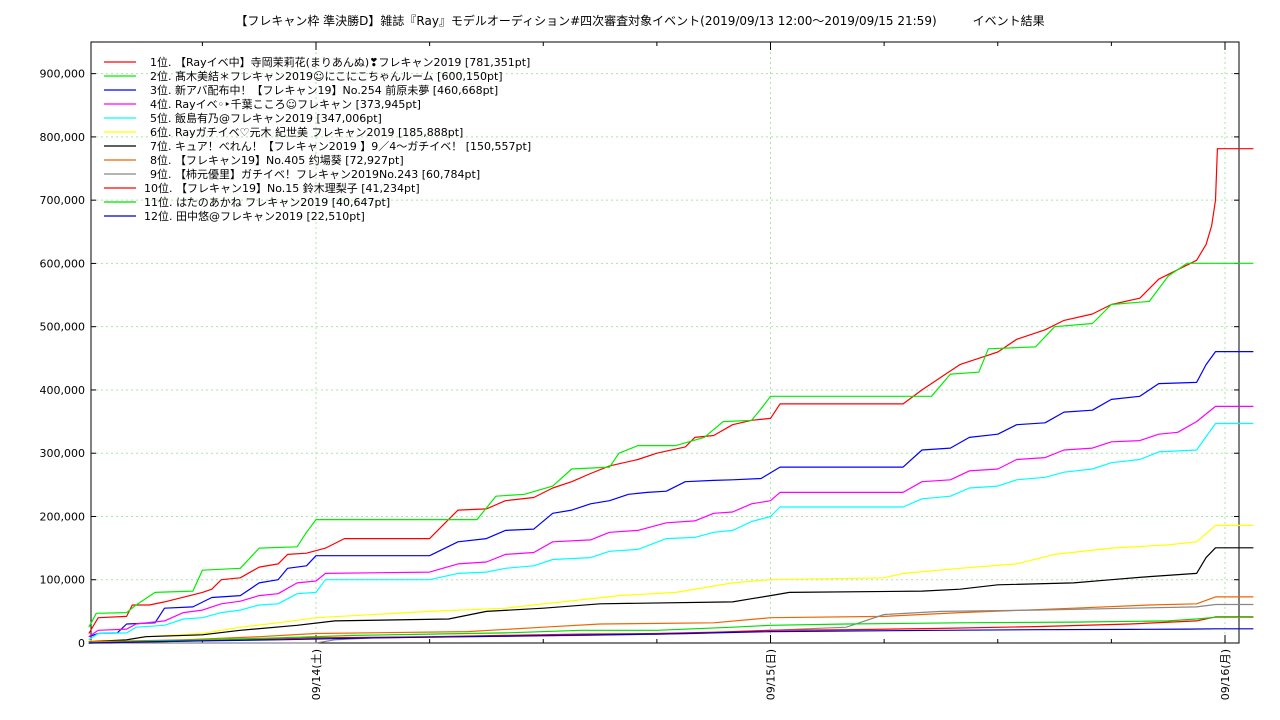 This screenshot has height=720, width=1280. Describe the element at coordinates (63, 580) in the screenshot. I see `y-tick-label: 100,000` at that location.